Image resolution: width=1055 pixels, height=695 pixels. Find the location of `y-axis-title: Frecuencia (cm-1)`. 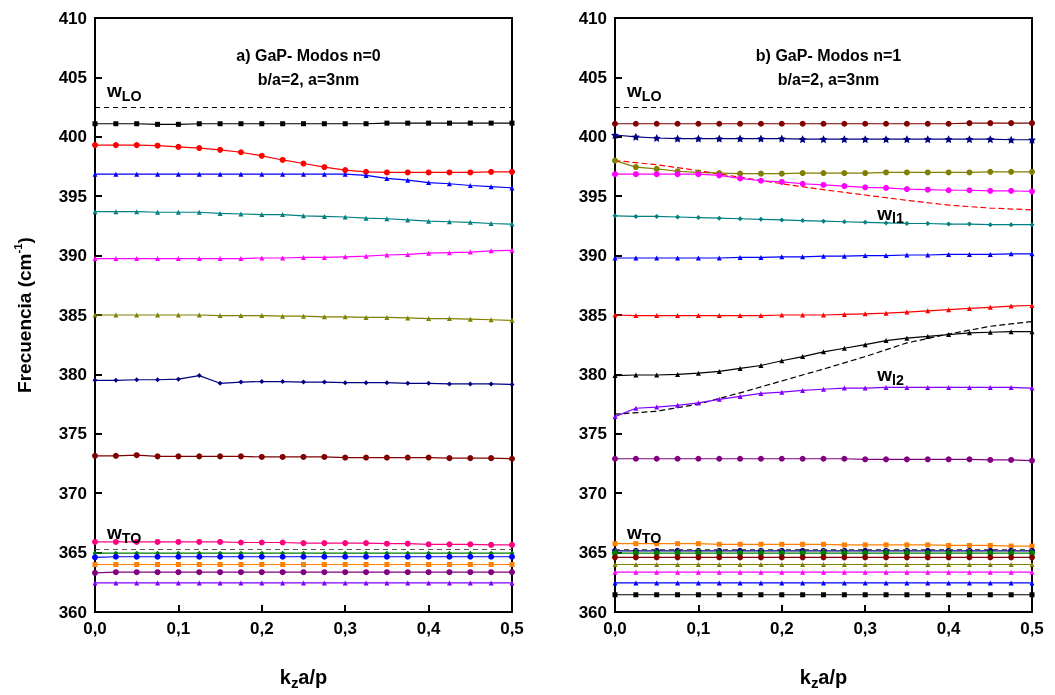

y-axis-title: Frecuencia (cm-1) is located at coordinates (24, 315).